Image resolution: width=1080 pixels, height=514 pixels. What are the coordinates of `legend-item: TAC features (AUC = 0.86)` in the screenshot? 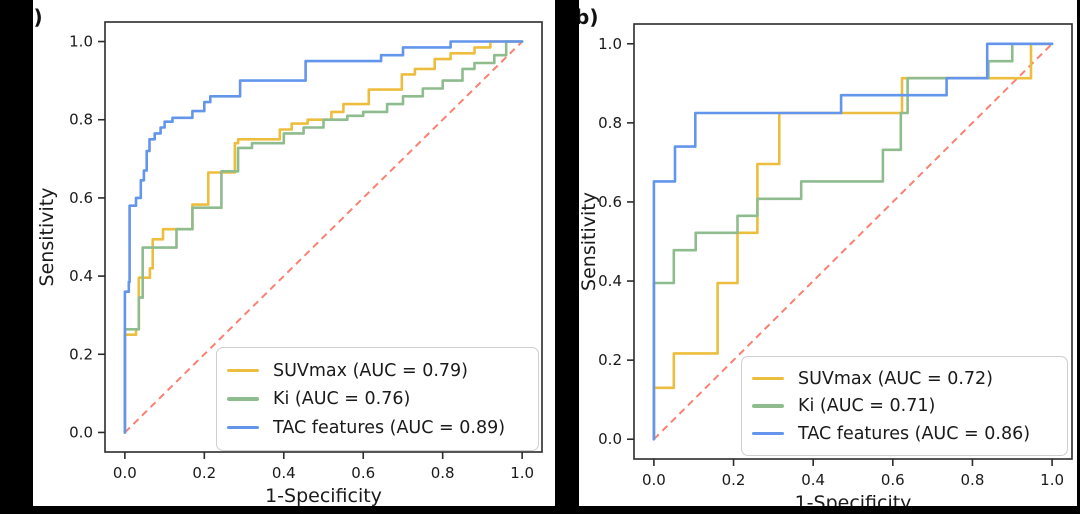 It's located at (904, 434).